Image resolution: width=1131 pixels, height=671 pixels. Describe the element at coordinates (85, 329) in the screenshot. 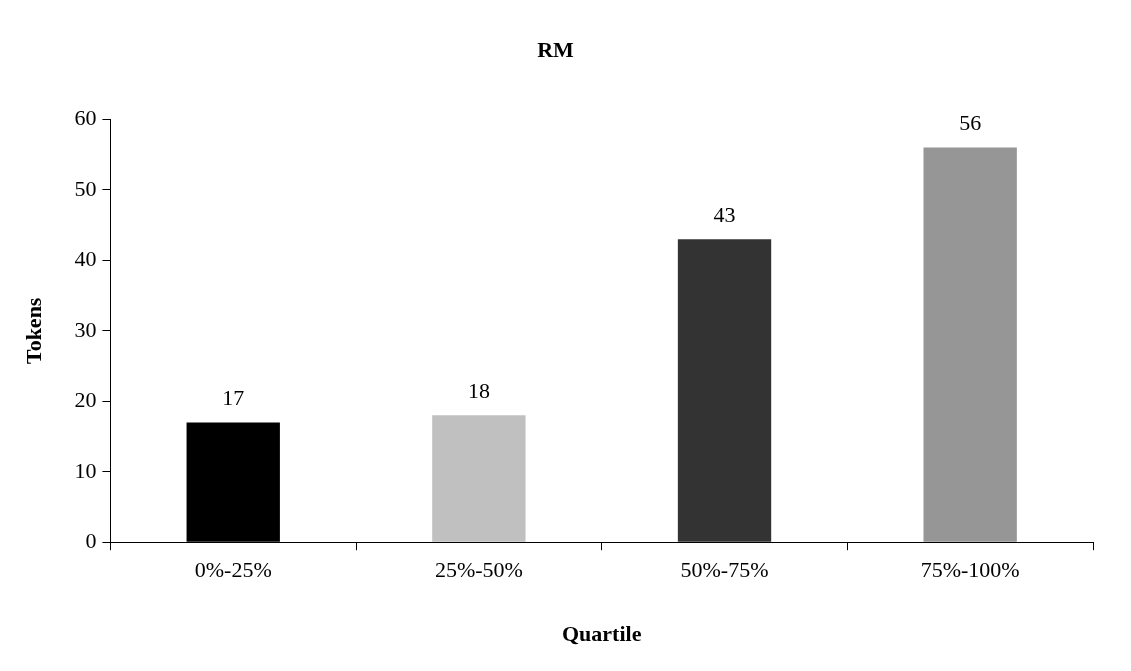

I see `y-tick-label: 30` at that location.